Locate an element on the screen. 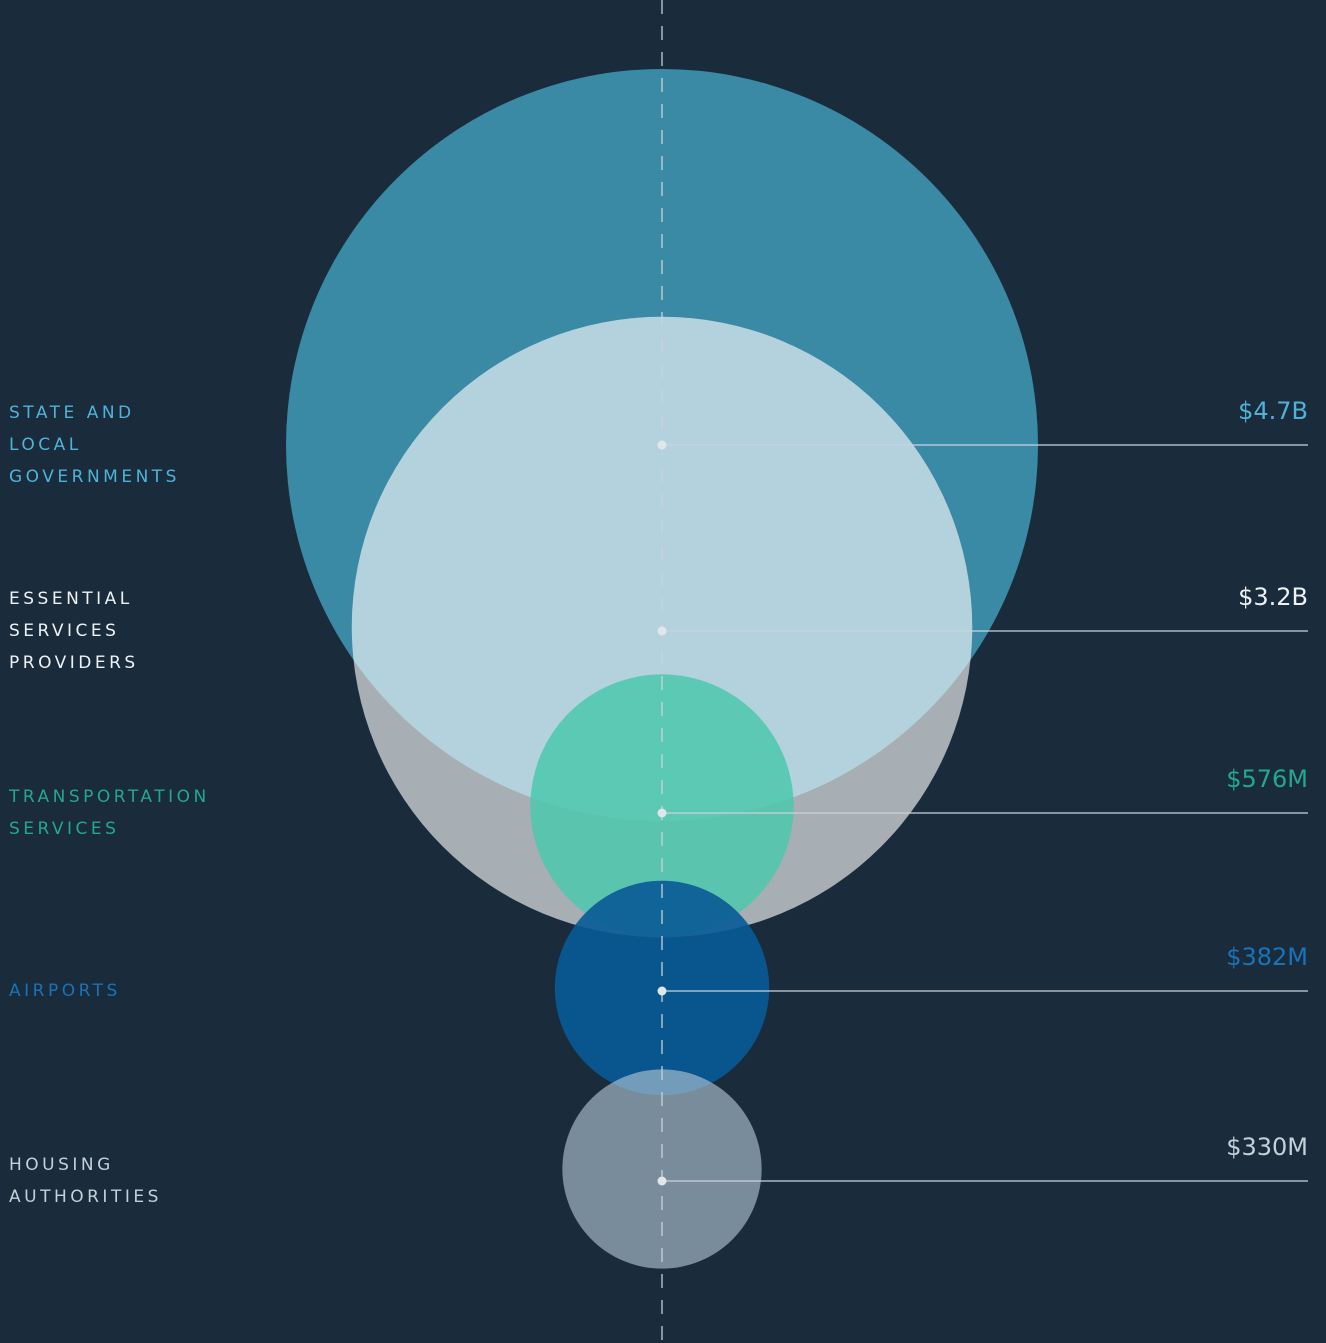  category-label: GOVERNMENTS is located at coordinates (94, 477).